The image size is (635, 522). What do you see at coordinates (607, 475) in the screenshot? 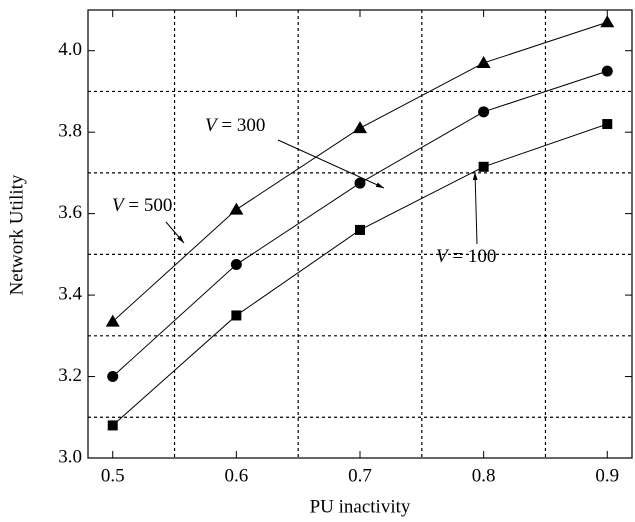
I see `x-tick-label: 0.9` at bounding box center [607, 475].